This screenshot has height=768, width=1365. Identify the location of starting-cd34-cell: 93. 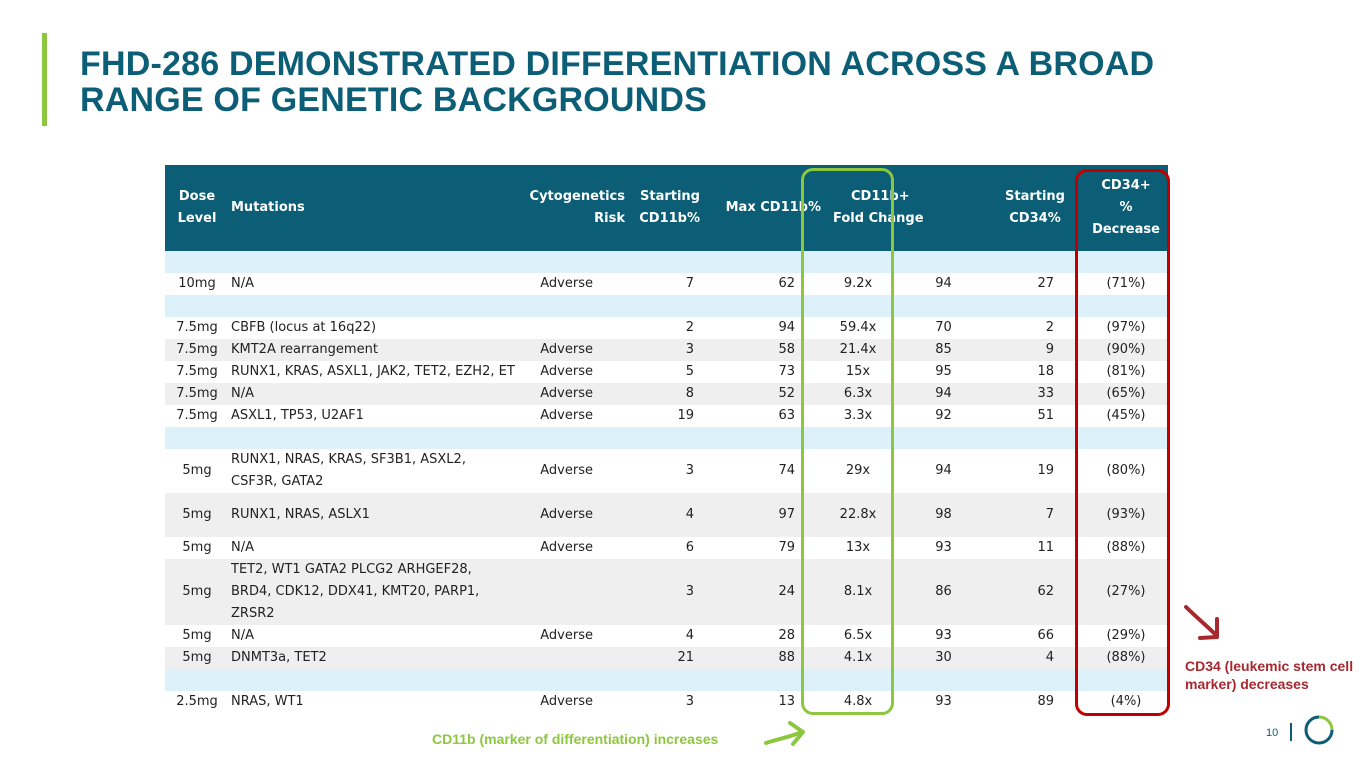
(943, 548).